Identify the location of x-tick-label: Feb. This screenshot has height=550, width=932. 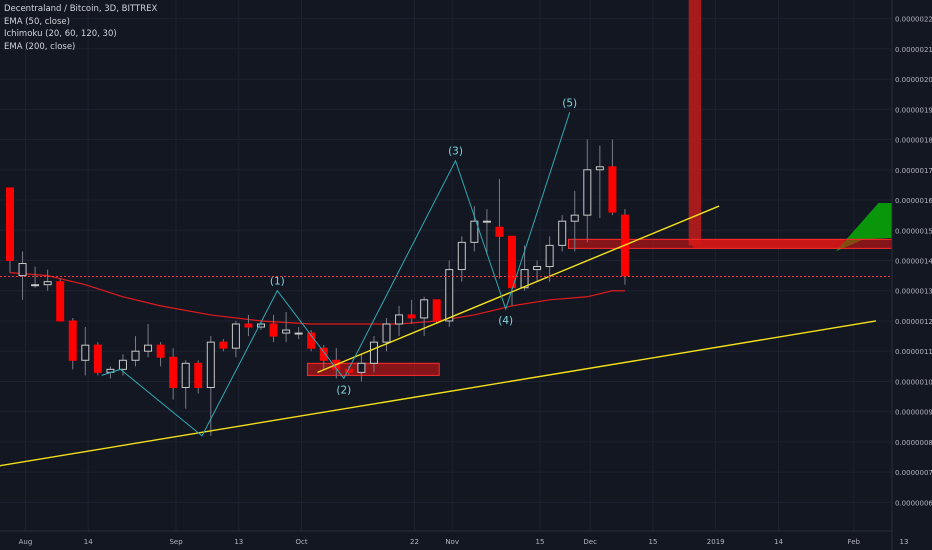
(854, 542).